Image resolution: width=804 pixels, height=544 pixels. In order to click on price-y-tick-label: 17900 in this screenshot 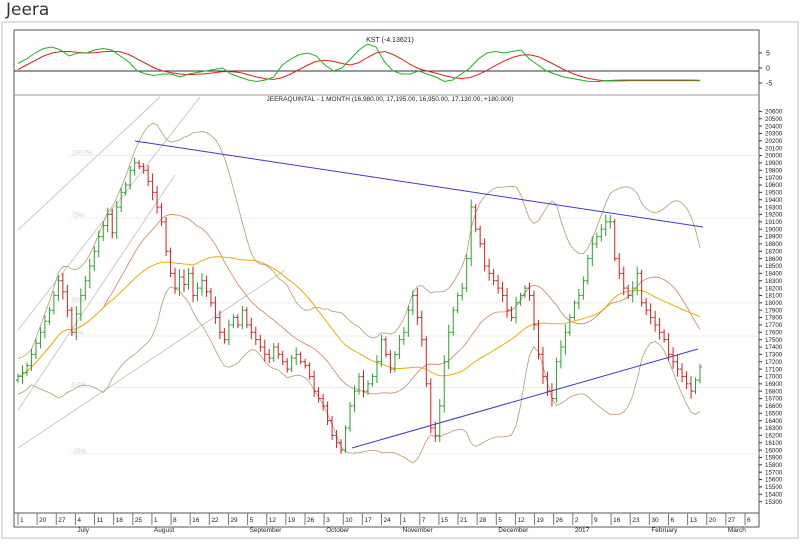, I will do `click(774, 310)`.